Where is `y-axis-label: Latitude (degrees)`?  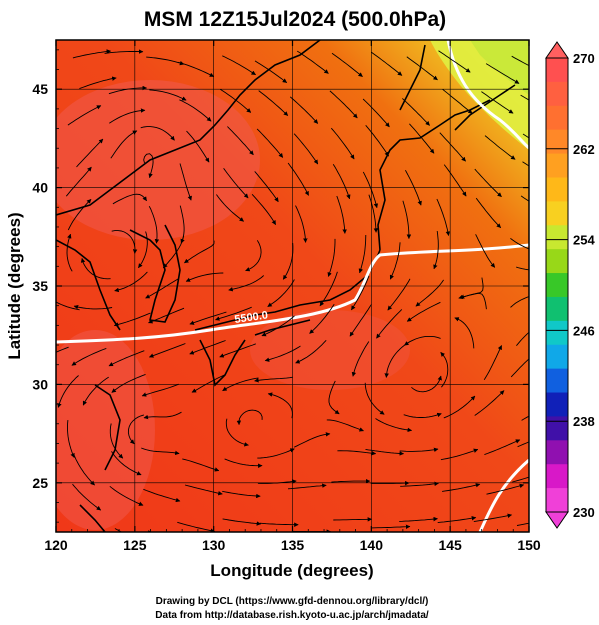 y-axis-label: Latitude (degrees) is located at coordinates (14, 285).